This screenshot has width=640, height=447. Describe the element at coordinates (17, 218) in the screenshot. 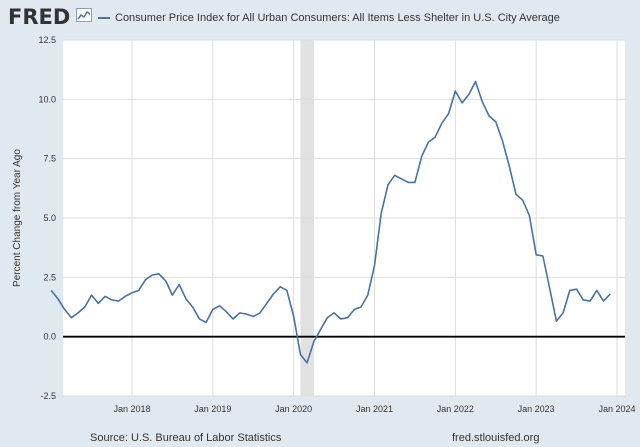

I see `y-axis-label: Percent Change from Year Ago` at that location.